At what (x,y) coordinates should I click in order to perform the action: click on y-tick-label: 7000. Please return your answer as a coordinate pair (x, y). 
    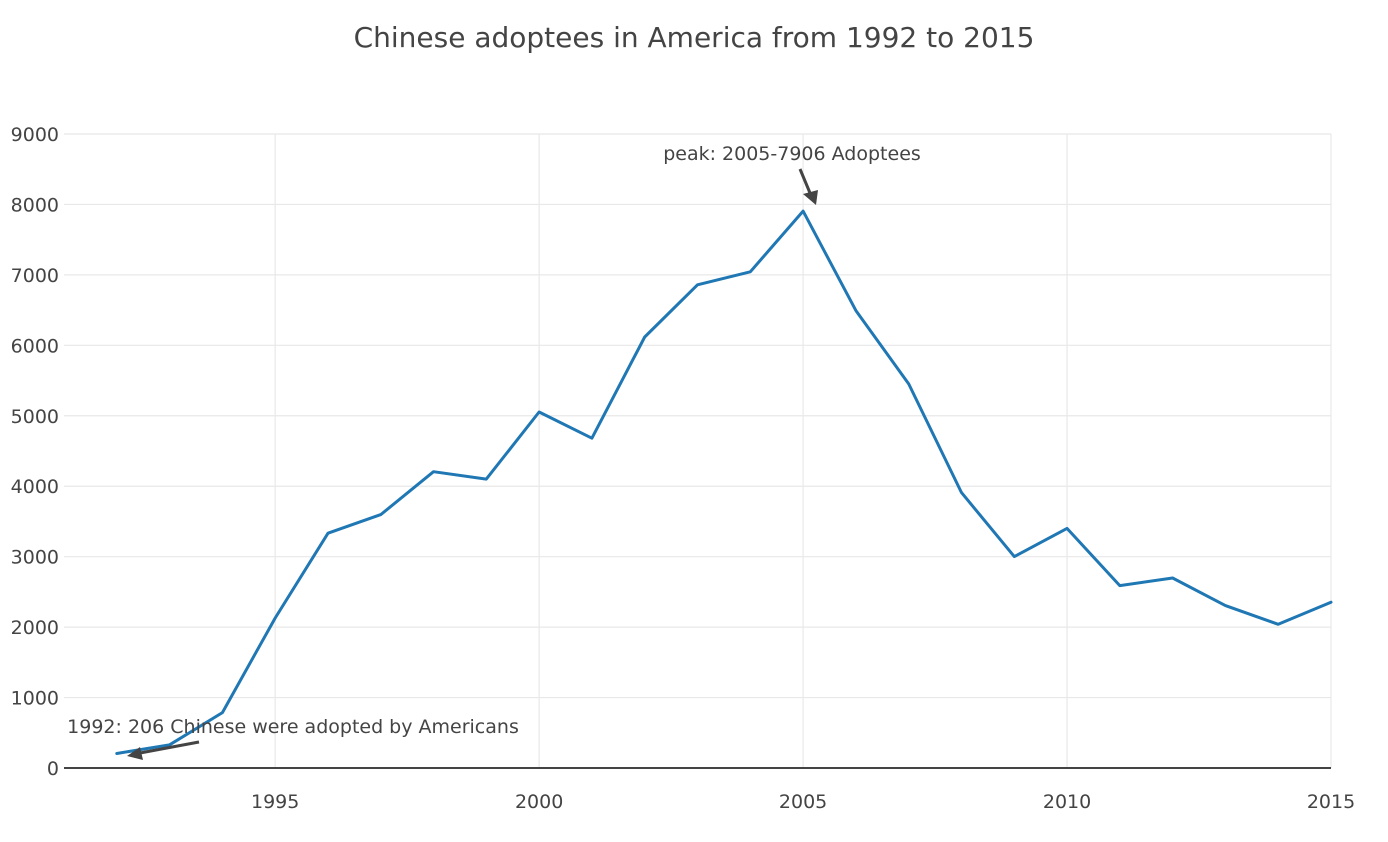
    Looking at the image, I should click on (35, 276).